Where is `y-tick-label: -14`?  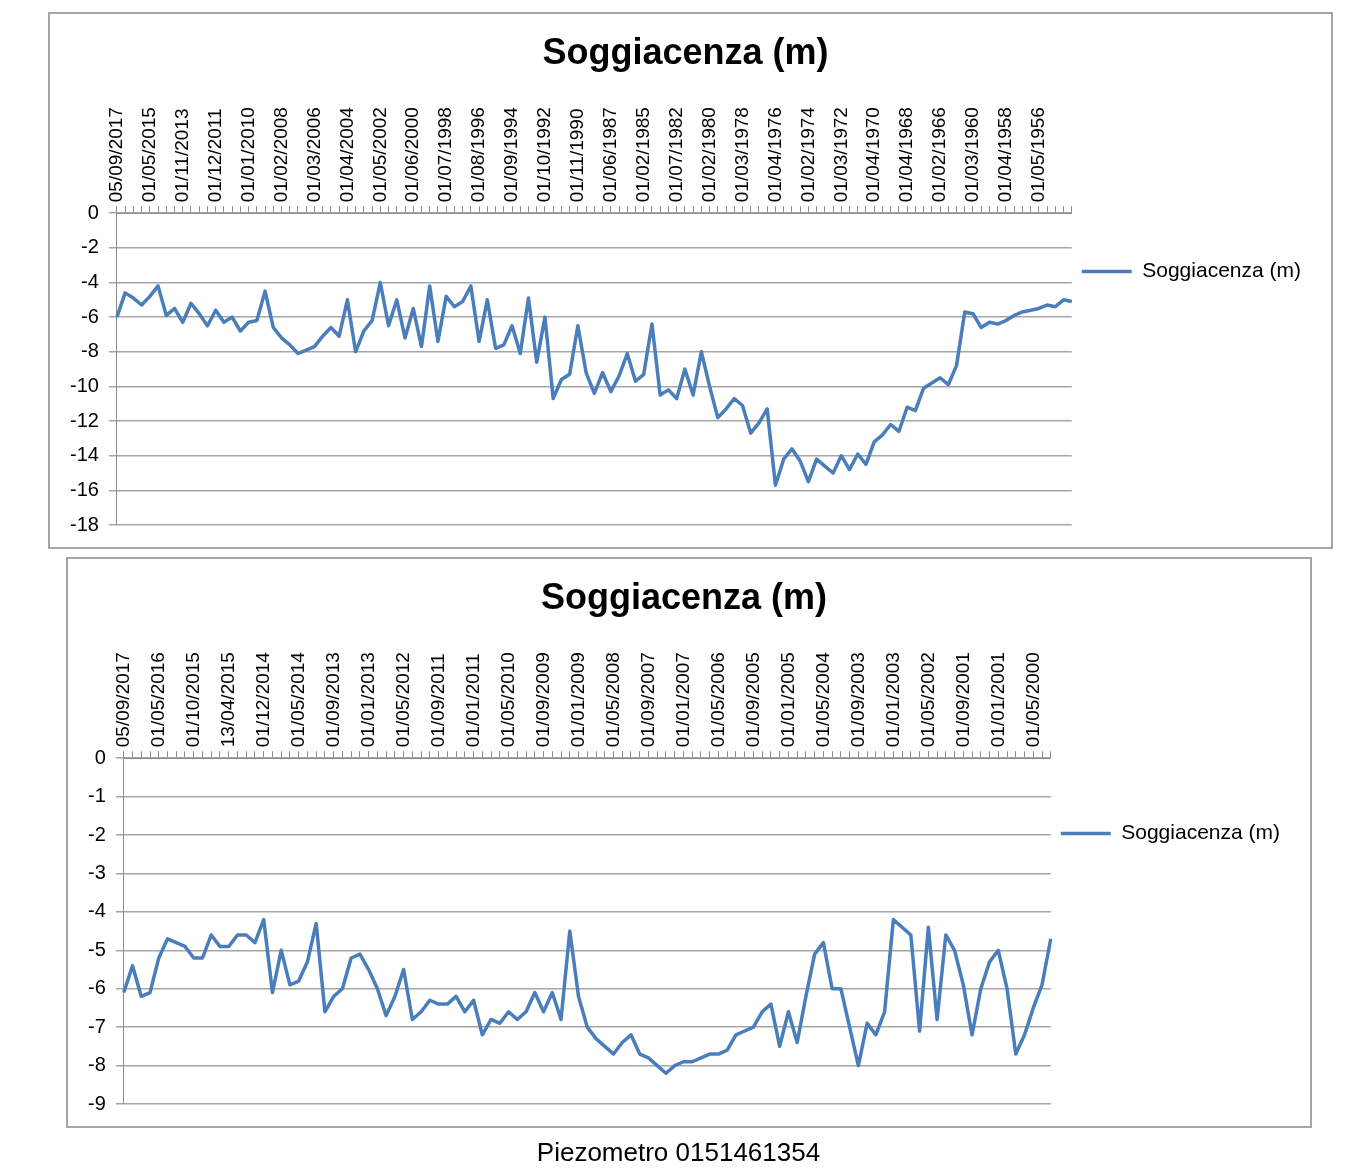
y-tick-label: -14 is located at coordinates (84, 454).